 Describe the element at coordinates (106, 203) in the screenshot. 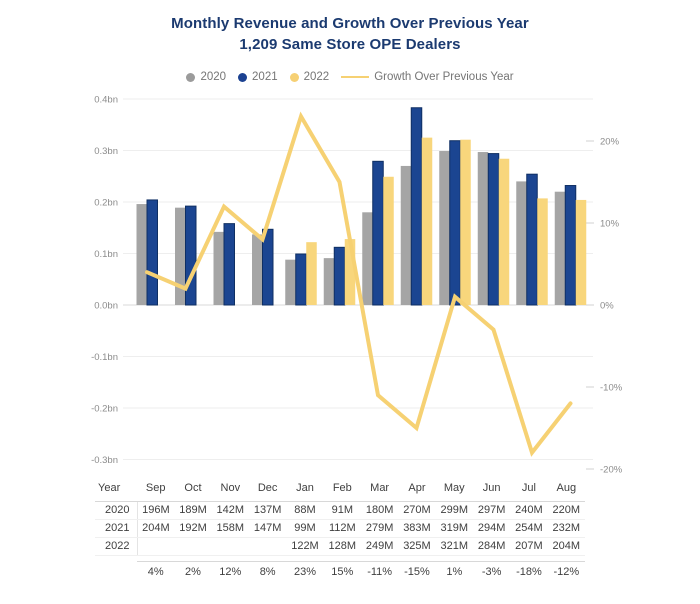

I see `left-axis-tick-label: 0.2bn` at that location.